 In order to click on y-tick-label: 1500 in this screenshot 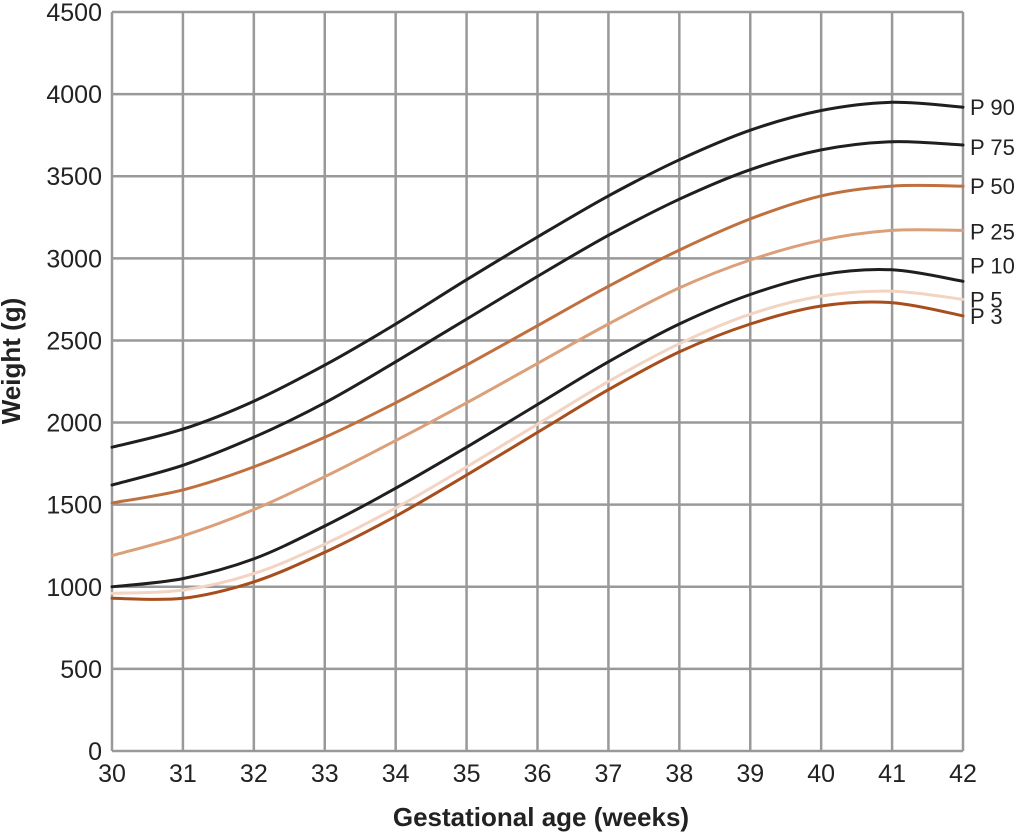, I will do `click(74, 506)`.